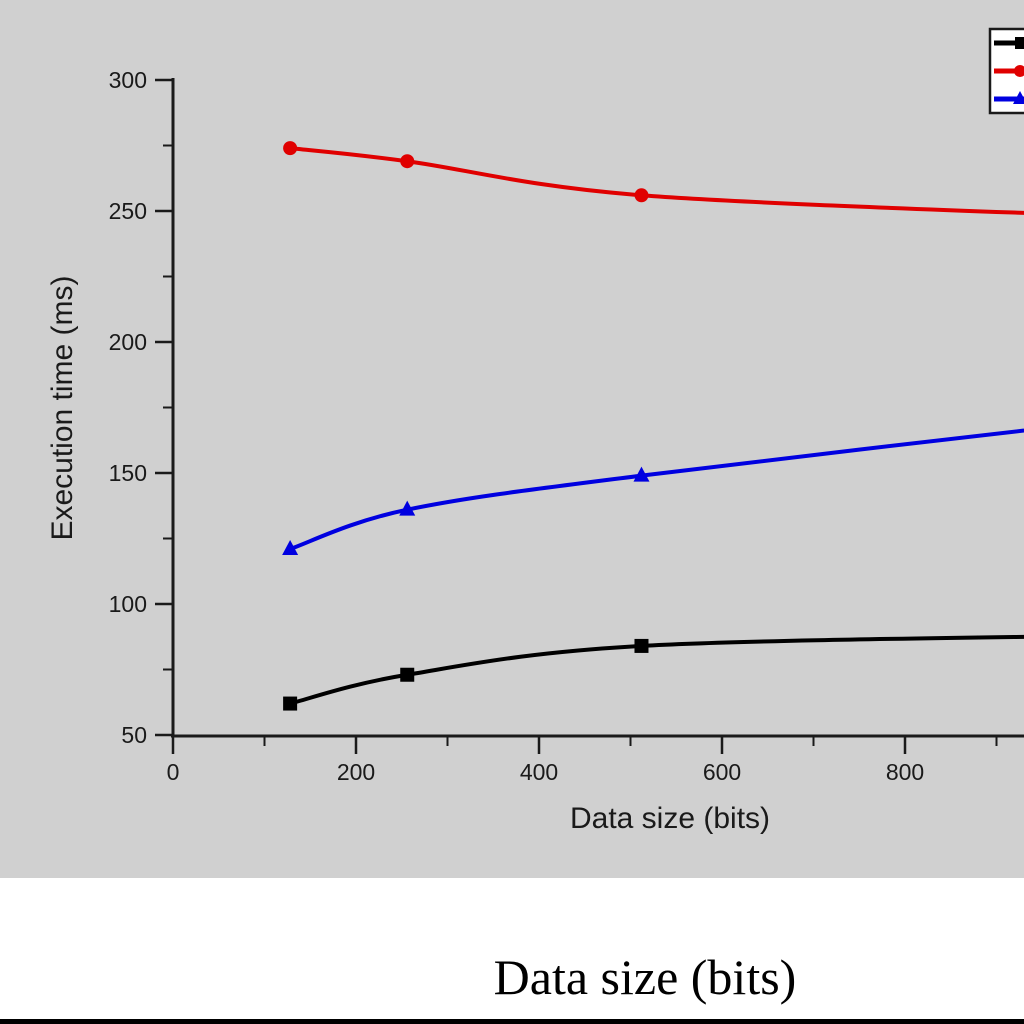  I want to click on x-axis-title: Data size (bits), so click(670, 818).